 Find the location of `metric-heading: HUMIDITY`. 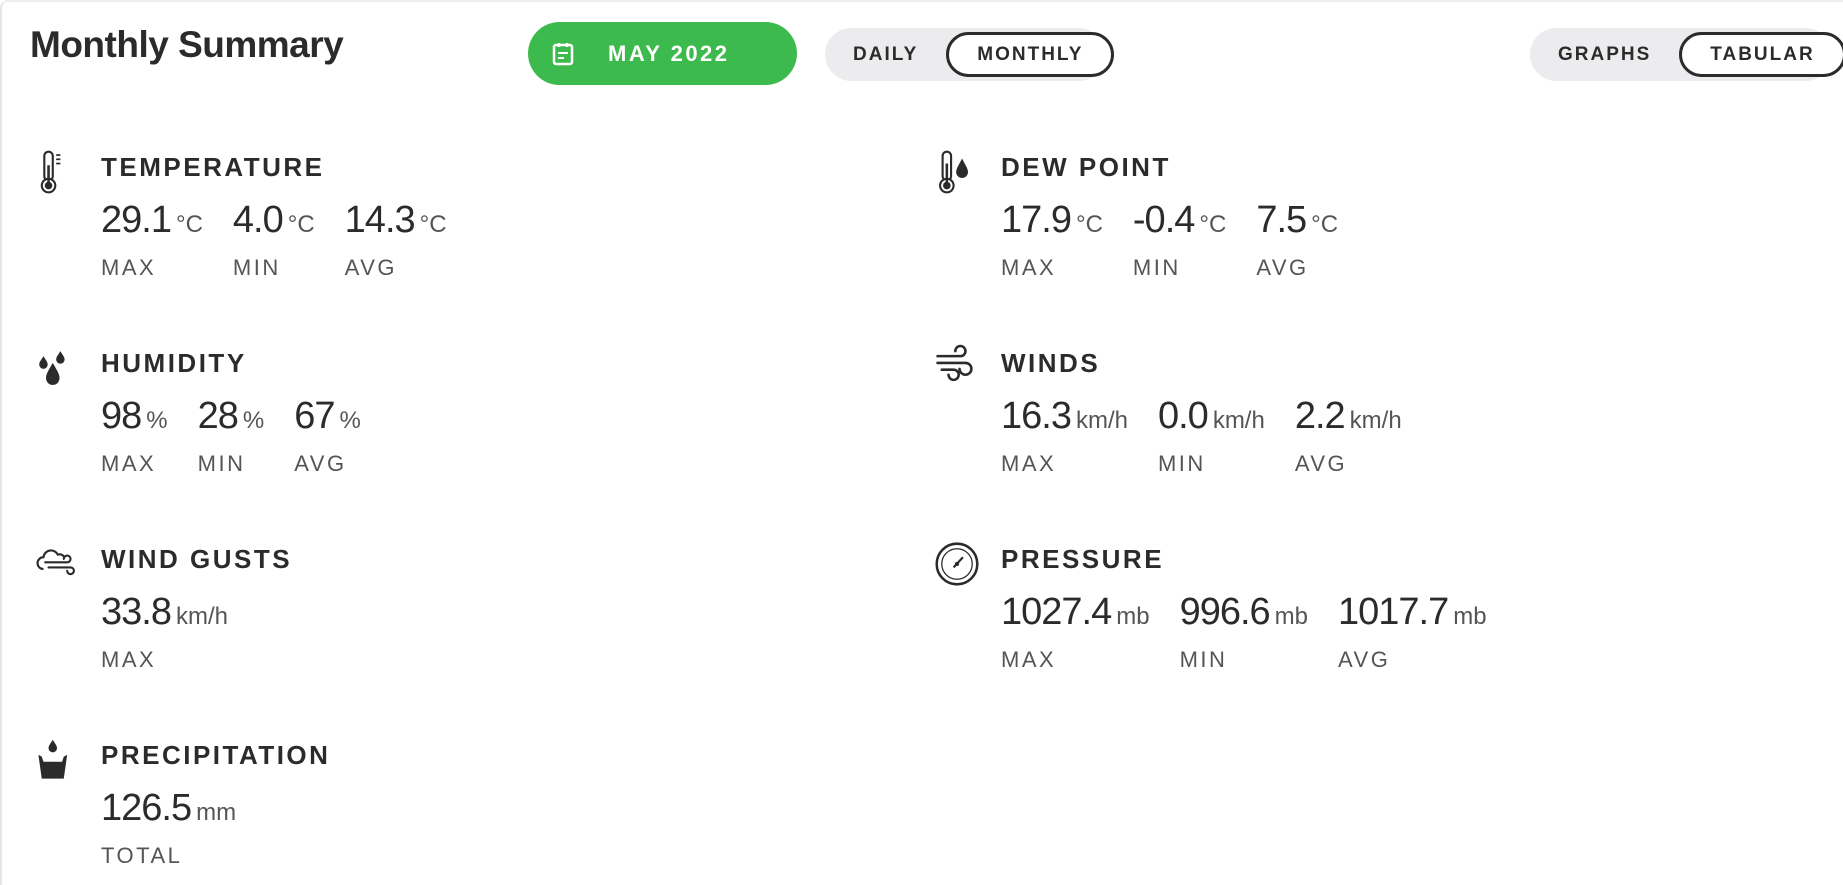

metric-heading: HUMIDITY is located at coordinates (174, 363).